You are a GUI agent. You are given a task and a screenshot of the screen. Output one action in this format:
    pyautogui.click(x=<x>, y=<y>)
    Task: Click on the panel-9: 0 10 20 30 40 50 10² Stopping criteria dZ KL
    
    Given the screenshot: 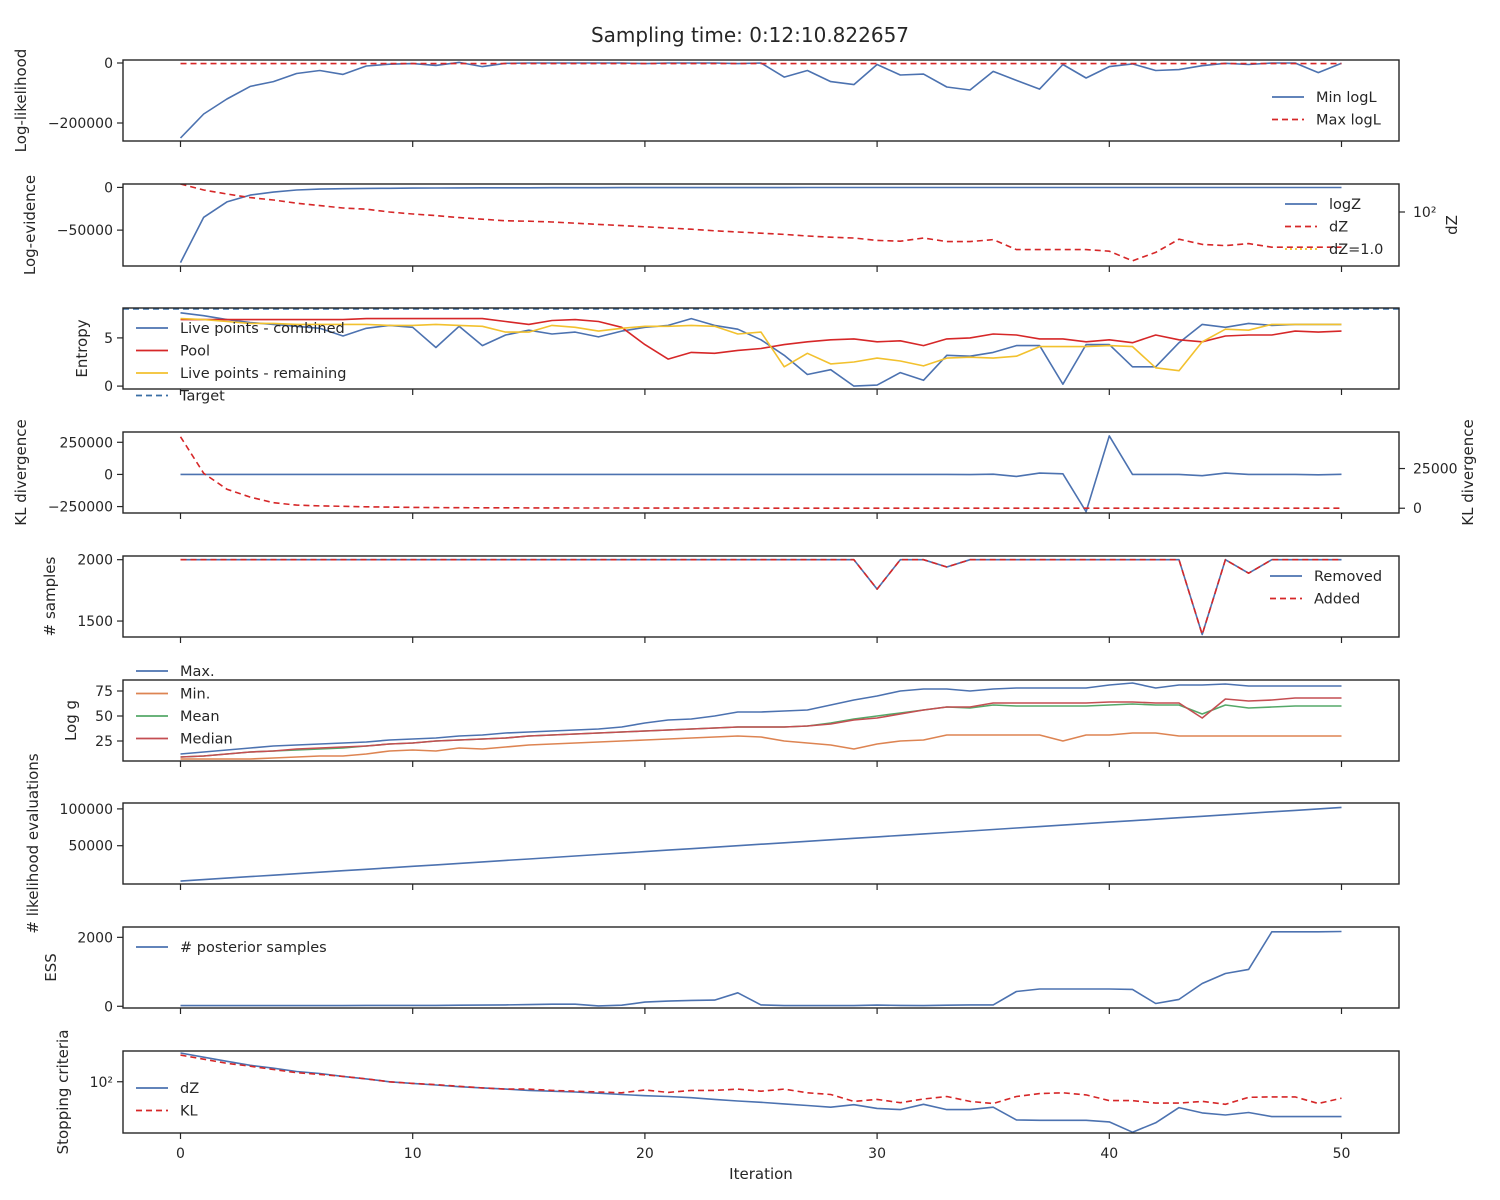 What is the action you would take?
    pyautogui.click(x=727, y=1096)
    